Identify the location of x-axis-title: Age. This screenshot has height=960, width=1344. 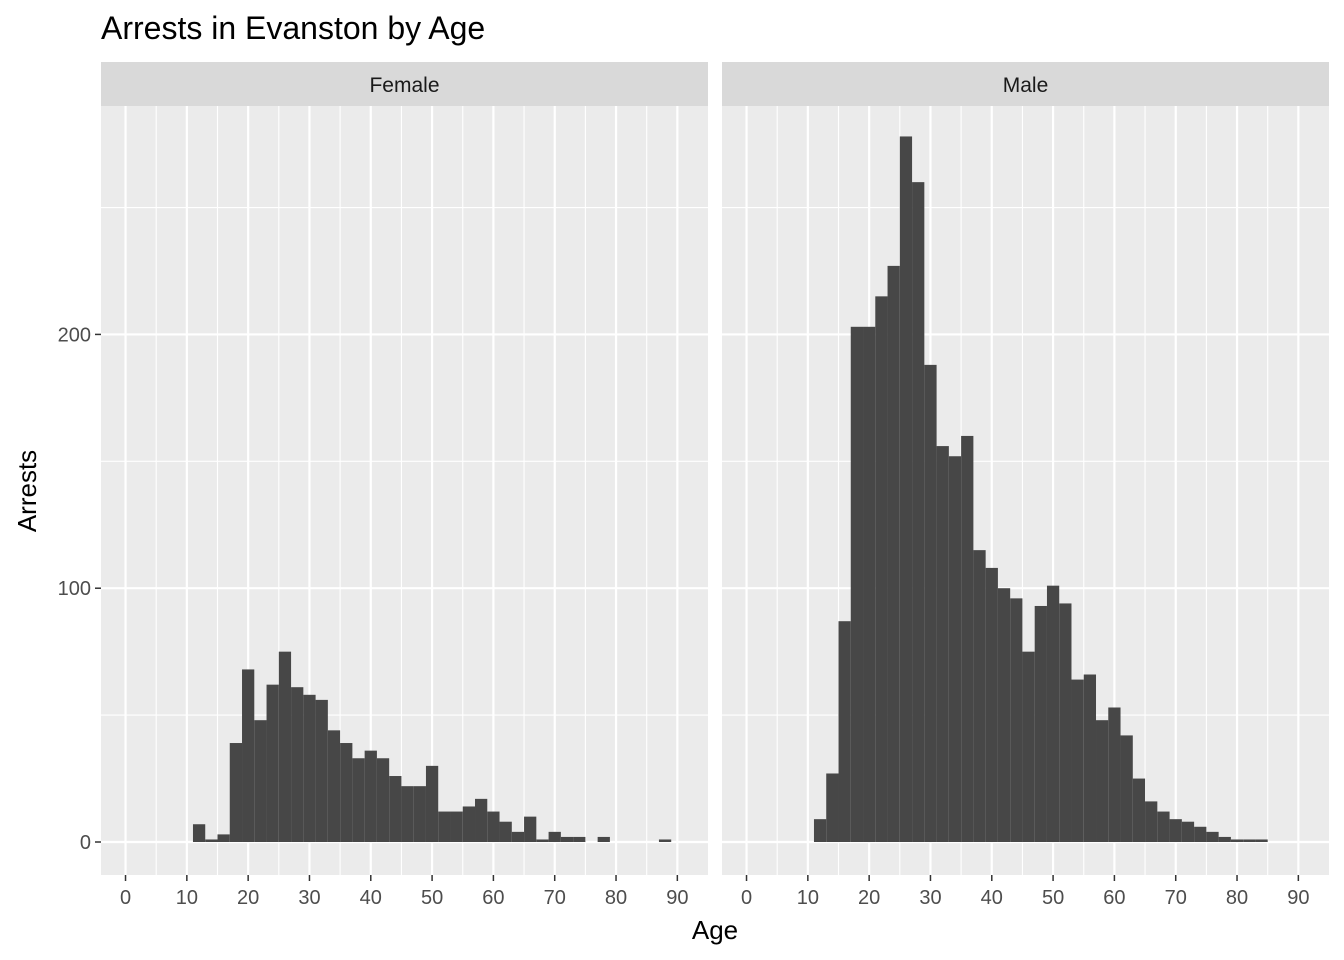
(715, 930).